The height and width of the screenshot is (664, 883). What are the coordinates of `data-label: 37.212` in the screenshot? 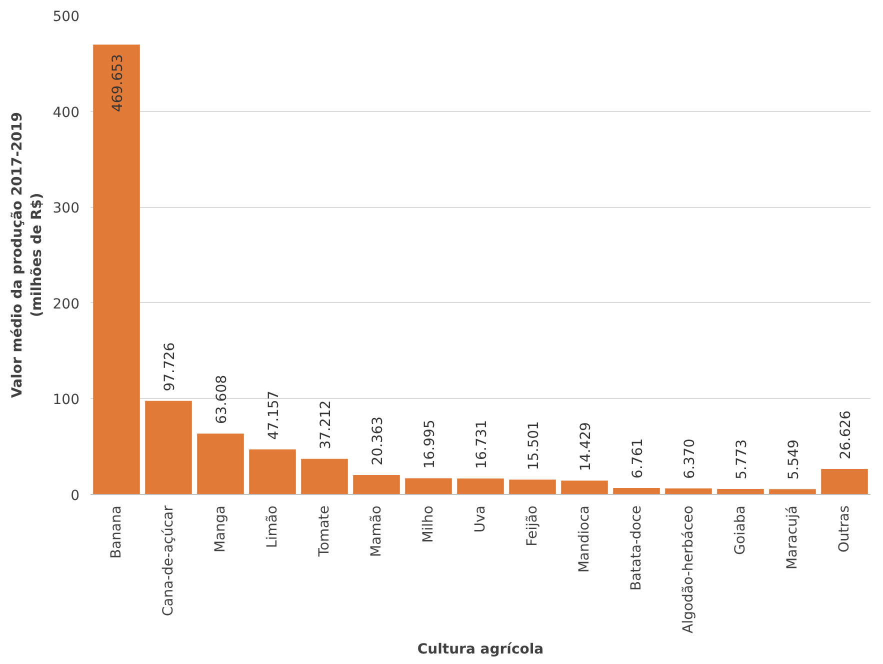 It's located at (326, 425).